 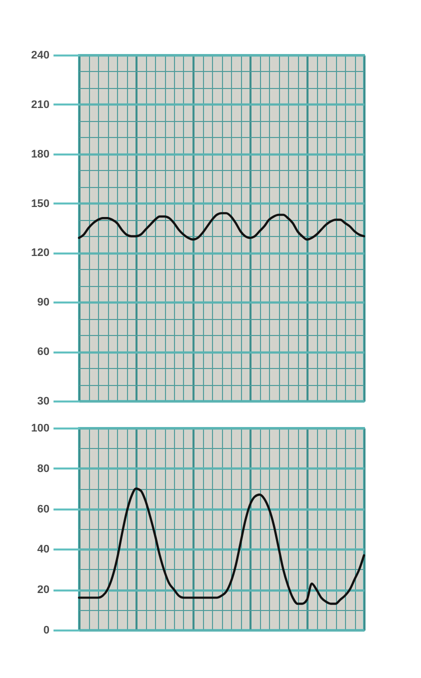 What do you see at coordinates (43, 590) in the screenshot?
I see `y-tick-label: 20` at bounding box center [43, 590].